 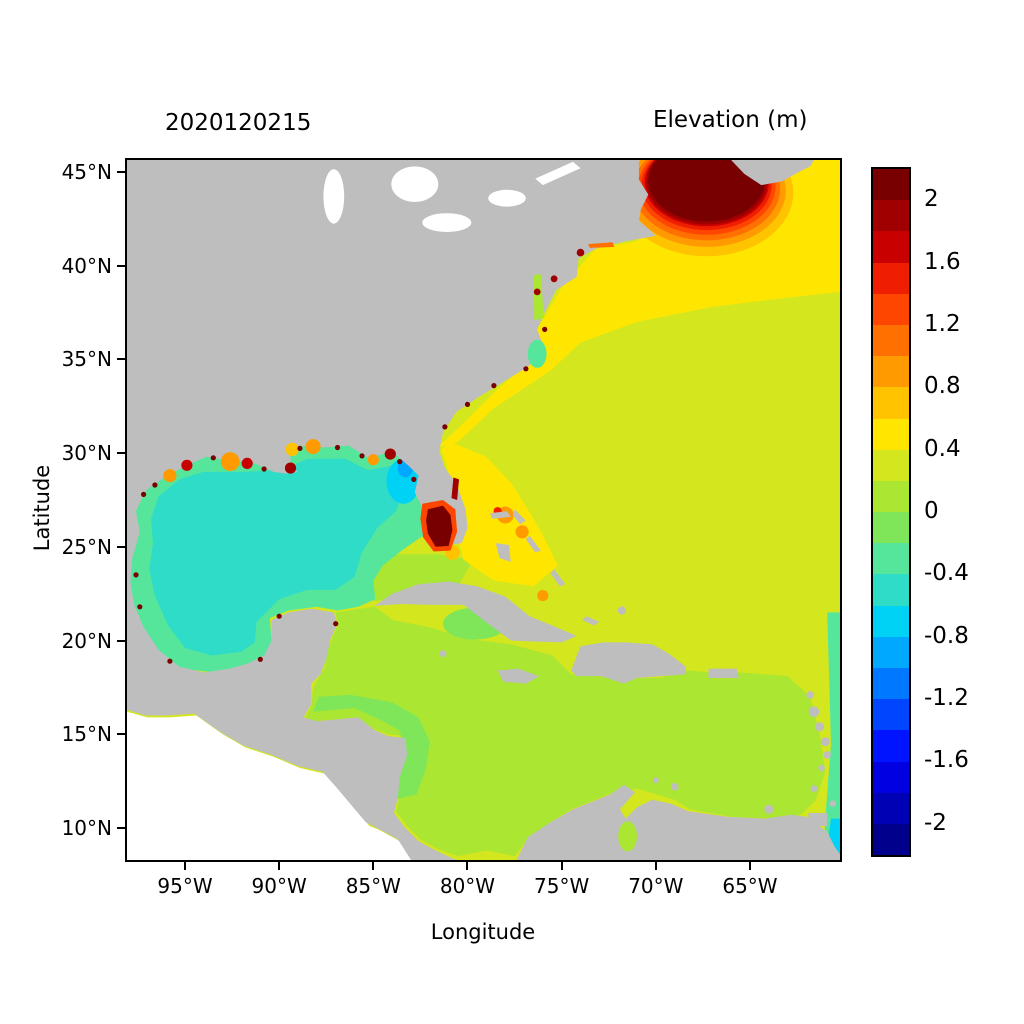 I want to click on y-tick-label: 45°N, so click(x=86, y=171).